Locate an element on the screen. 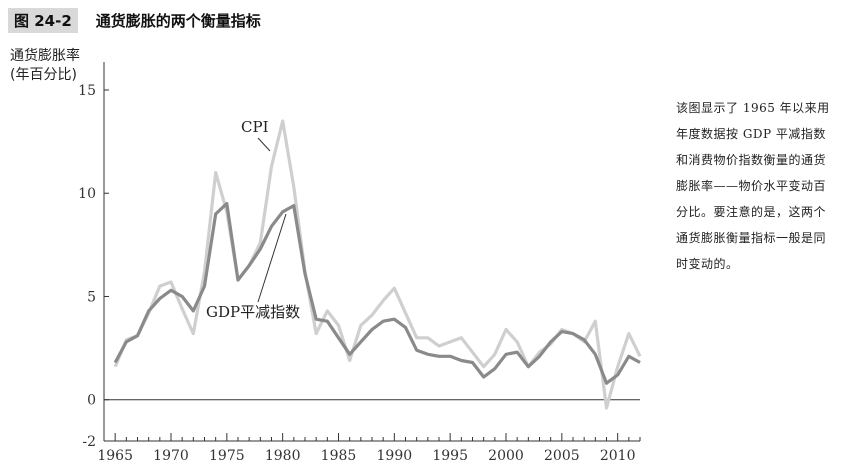 The image size is (843, 471). y-axis-label: 通货膨胀率 is located at coordinates (45, 55).